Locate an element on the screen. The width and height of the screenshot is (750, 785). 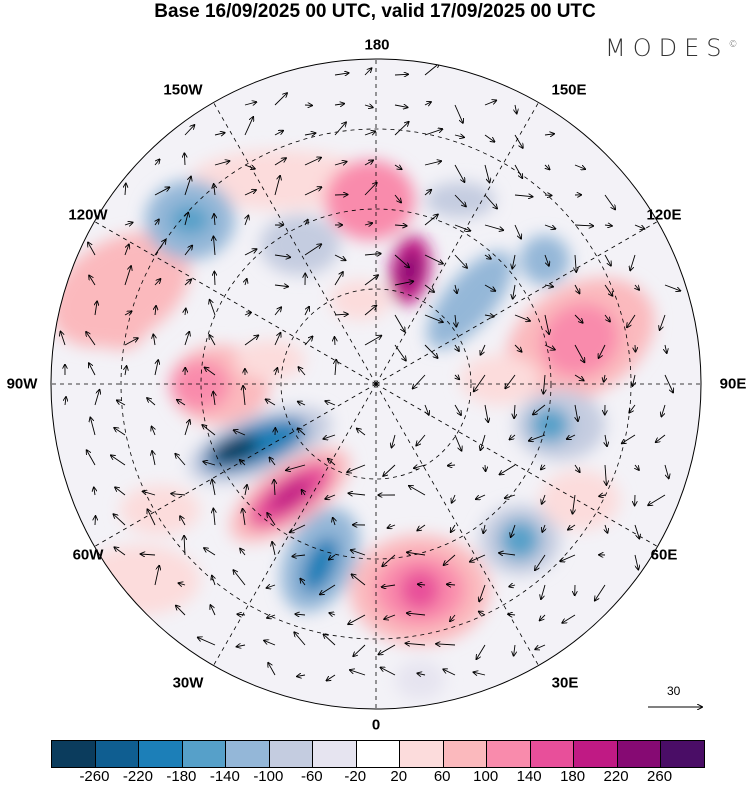
colorbar-label: -20 is located at coordinates (355, 776).